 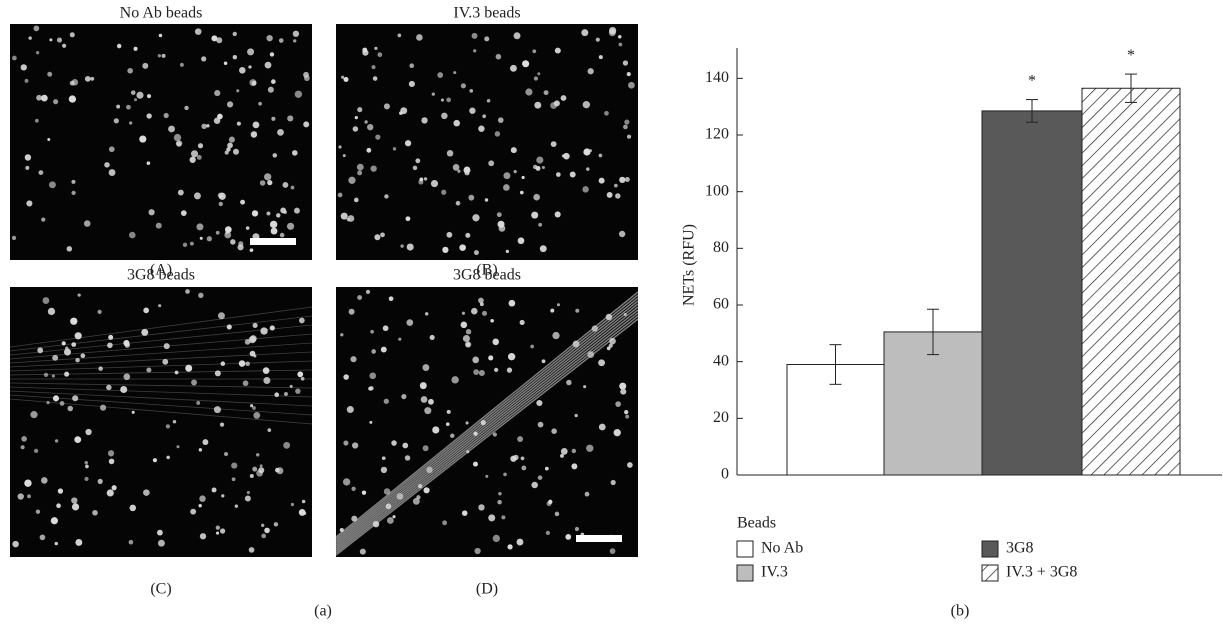 What do you see at coordinates (486, 13) in the screenshot?
I see `image-title: IV.3 beads` at bounding box center [486, 13].